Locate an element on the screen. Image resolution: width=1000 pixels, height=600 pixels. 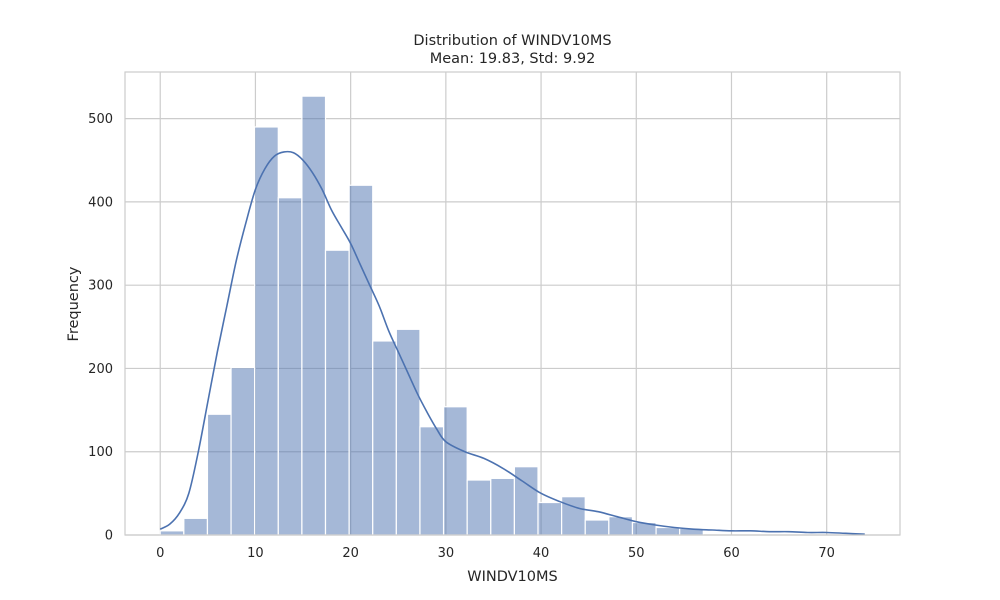
x-axis-ticks: 0 10 20 30 40 50 60 70 is located at coordinates (495, 553).